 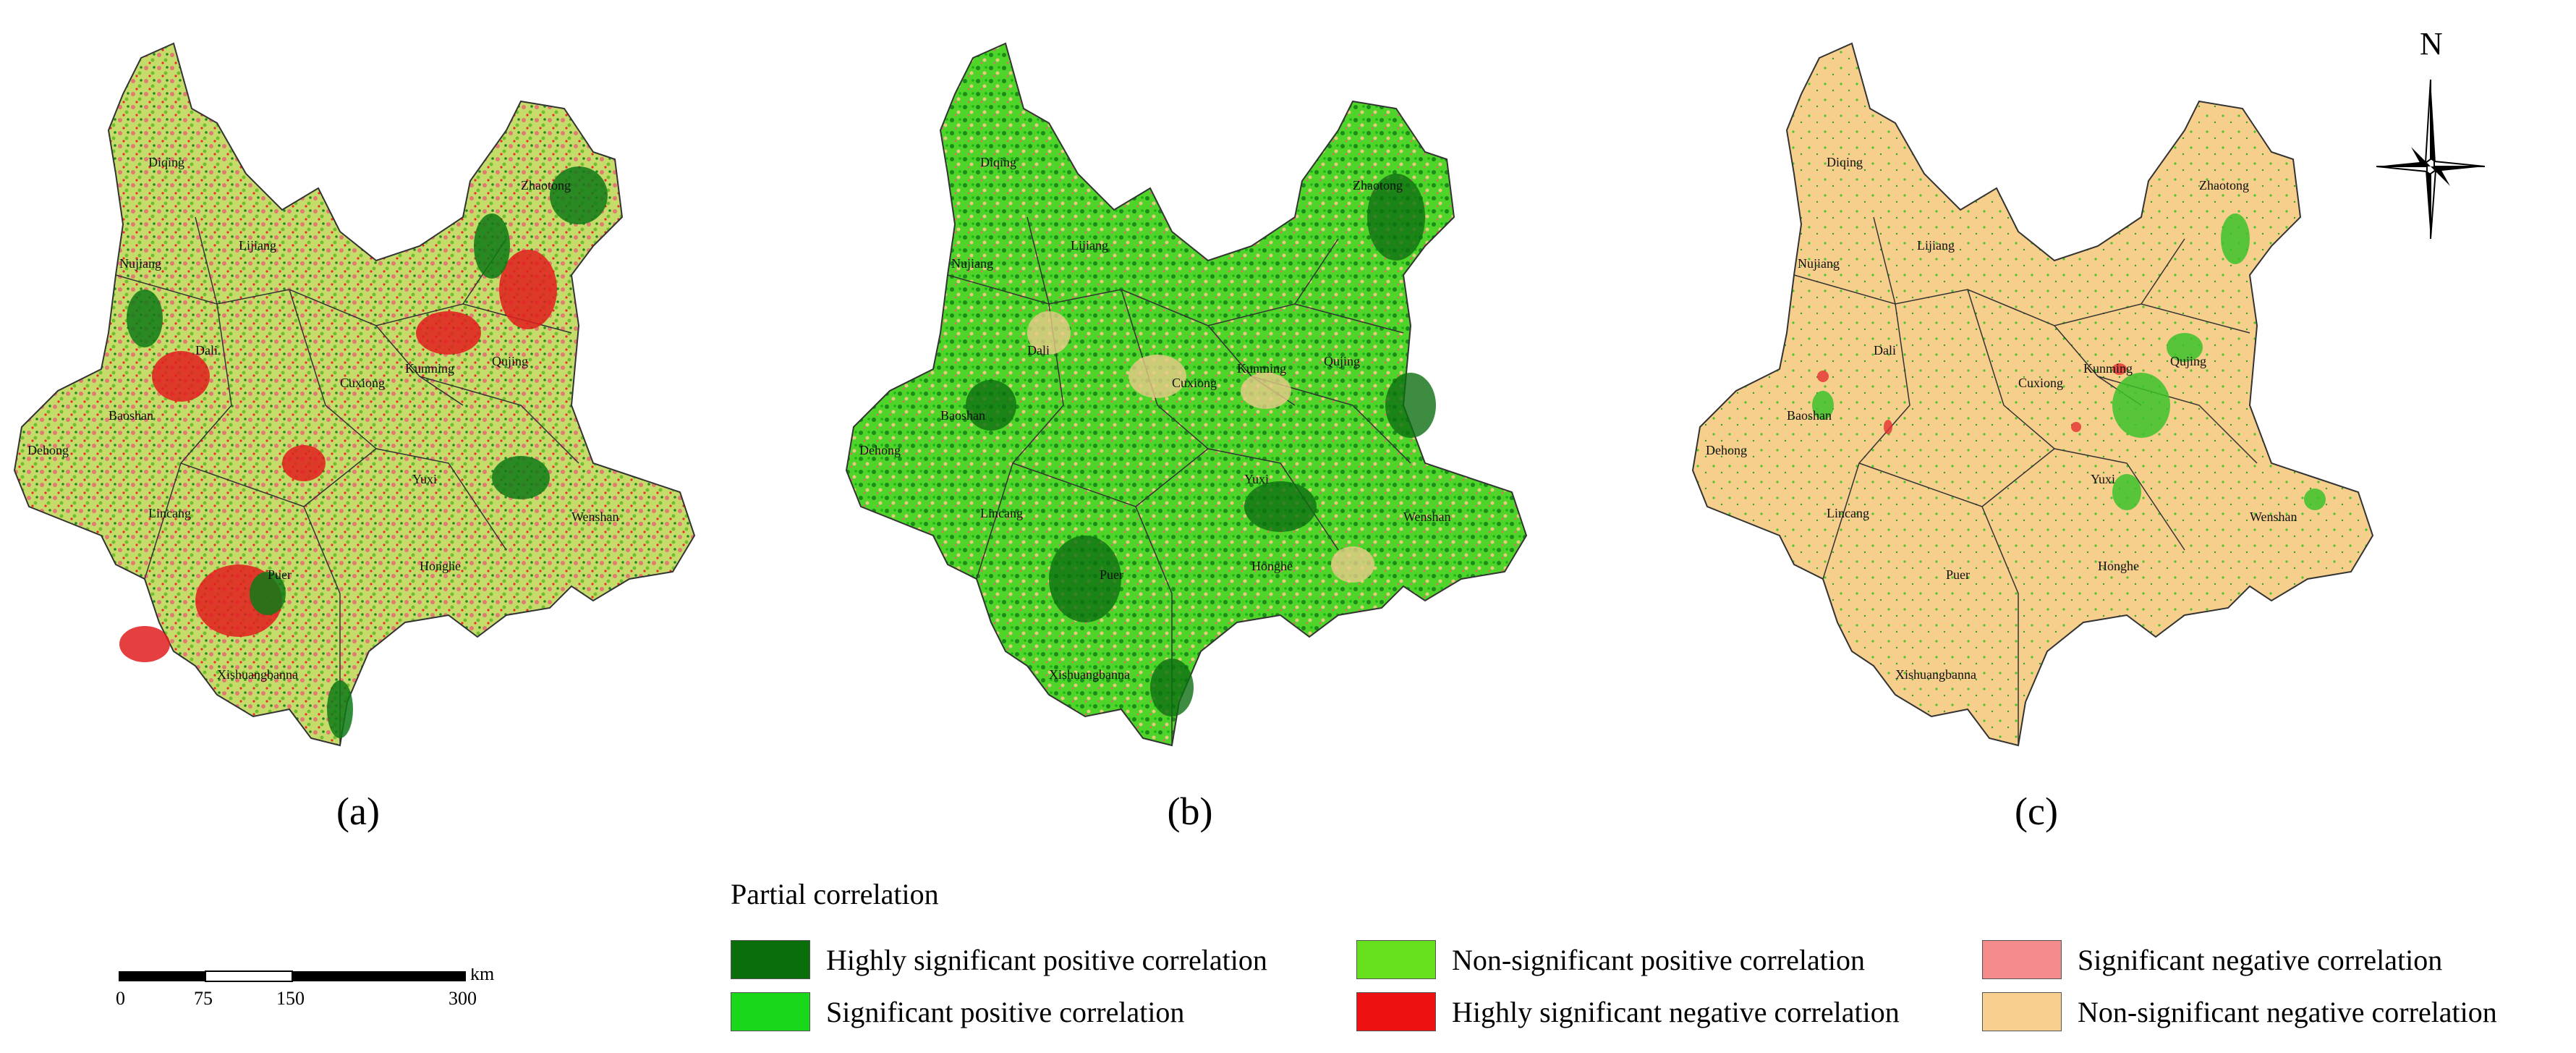 I want to click on place-qujing-b: Qujing, so click(x=1342, y=361).